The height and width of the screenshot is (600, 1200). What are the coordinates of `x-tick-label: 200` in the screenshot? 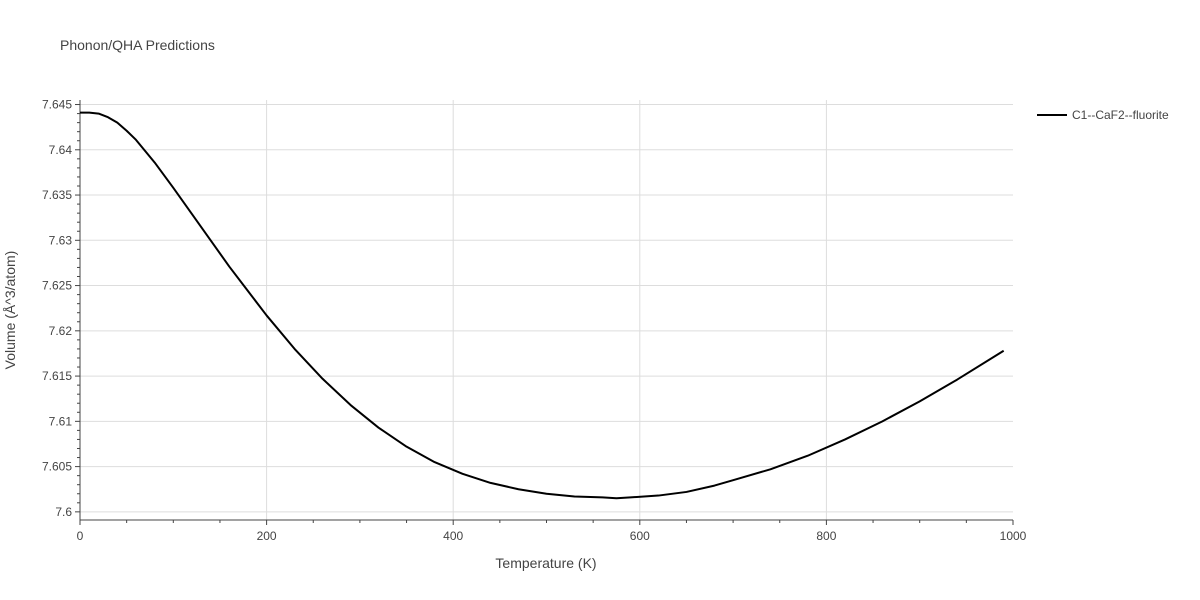 It's located at (267, 536).